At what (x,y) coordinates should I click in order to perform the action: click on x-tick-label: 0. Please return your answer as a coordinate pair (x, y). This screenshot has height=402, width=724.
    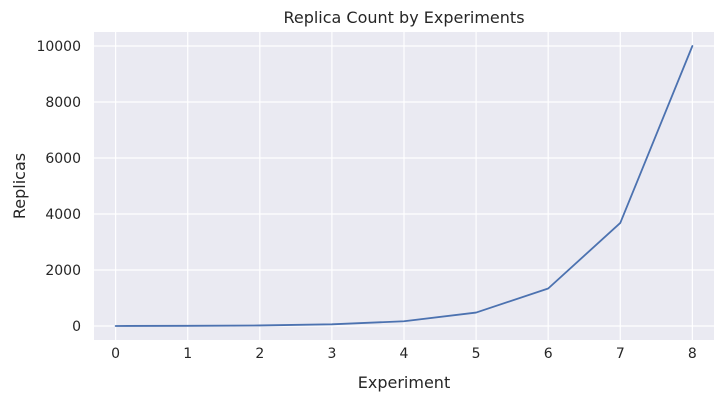
    Looking at the image, I should click on (115, 354).